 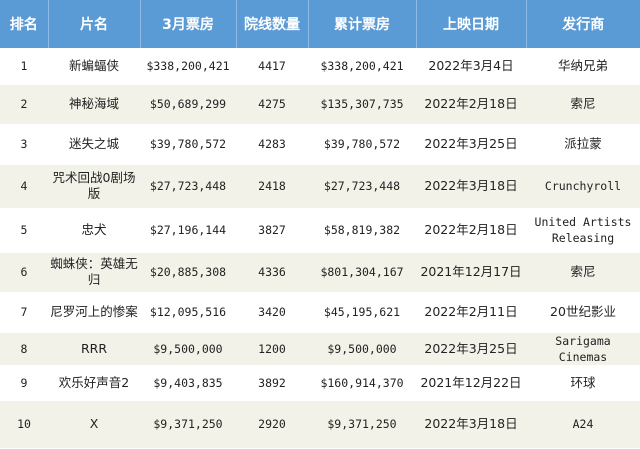 I want to click on title-cell: X, so click(x=94, y=424).